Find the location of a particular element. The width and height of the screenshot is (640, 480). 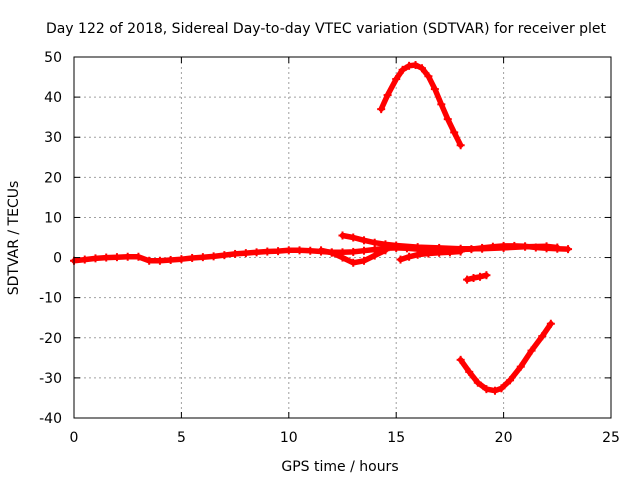

y-tick-label: 10 is located at coordinates (53, 218).